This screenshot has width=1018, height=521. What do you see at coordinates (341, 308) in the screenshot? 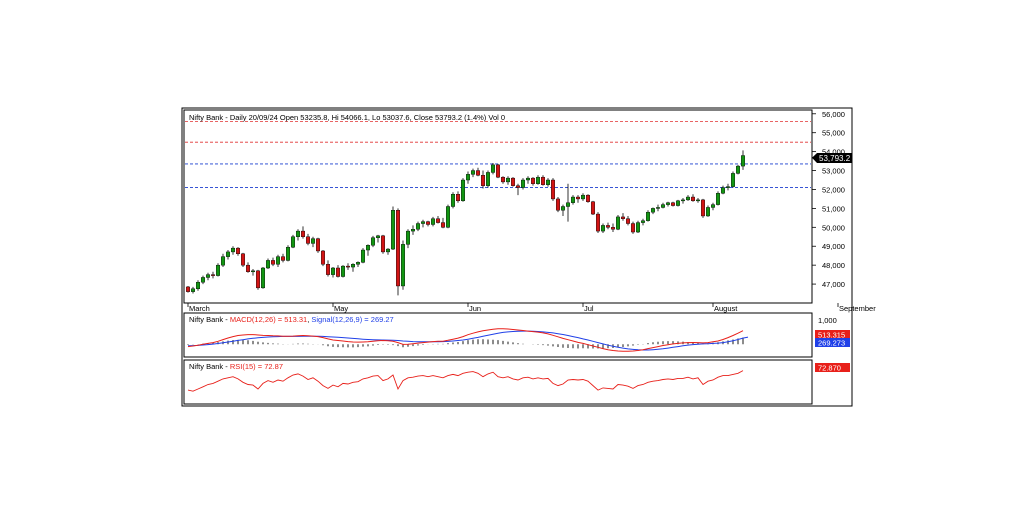
I see `x-tick-label: May` at bounding box center [341, 308].